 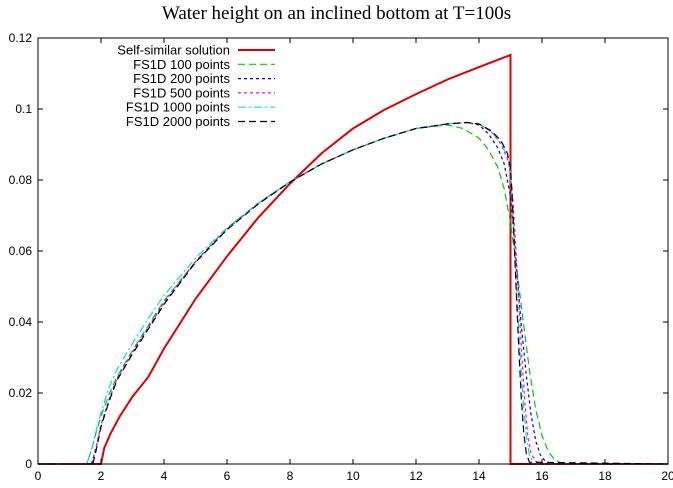 I want to click on x-tick-label: 14, so click(x=479, y=476).